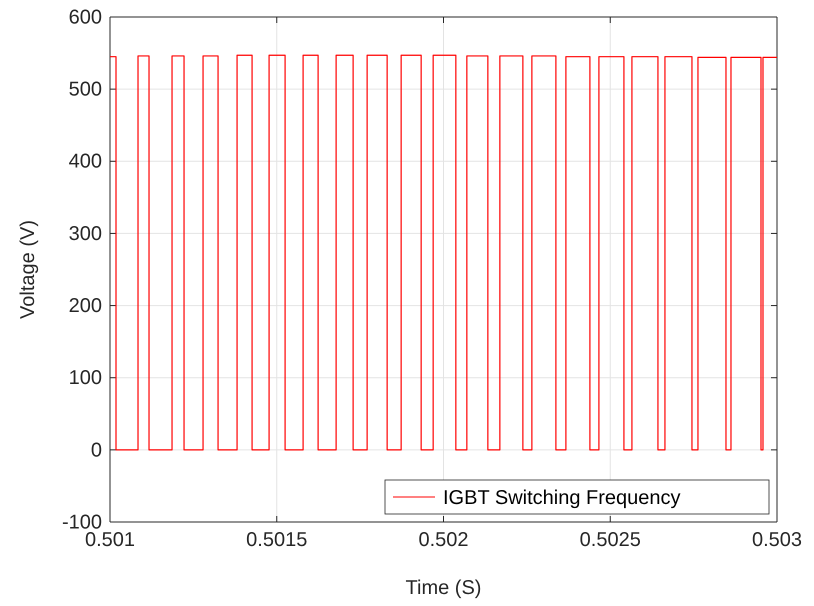 The height and width of the screenshot is (606, 814). I want to click on legend-label: IGBT Switching Frequency, so click(562, 498).